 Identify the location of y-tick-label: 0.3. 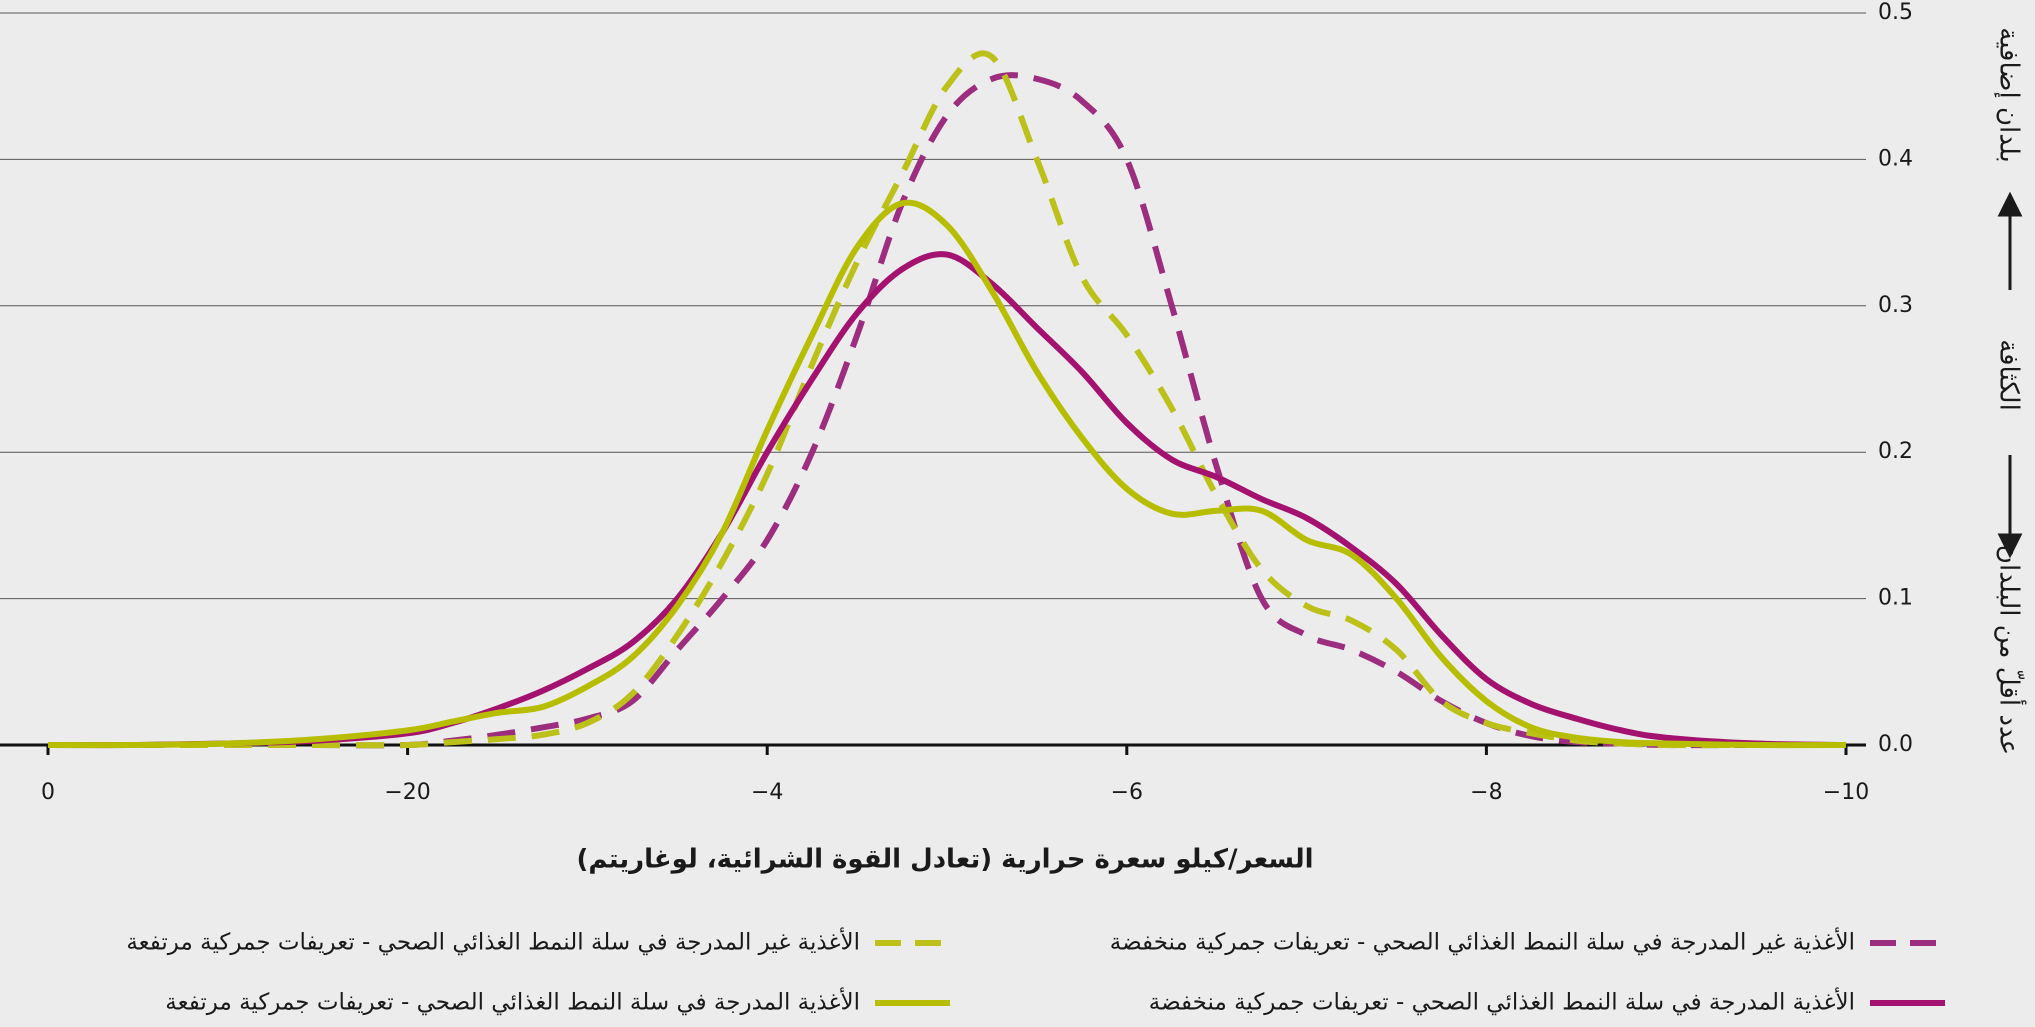
(1895, 305).